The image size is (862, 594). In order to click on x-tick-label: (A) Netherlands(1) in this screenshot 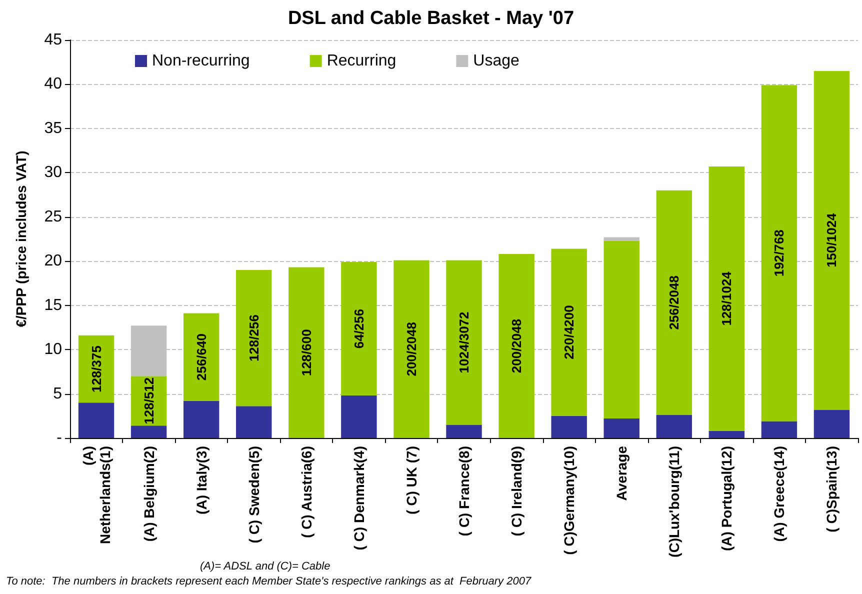, I will do `click(96, 495)`.